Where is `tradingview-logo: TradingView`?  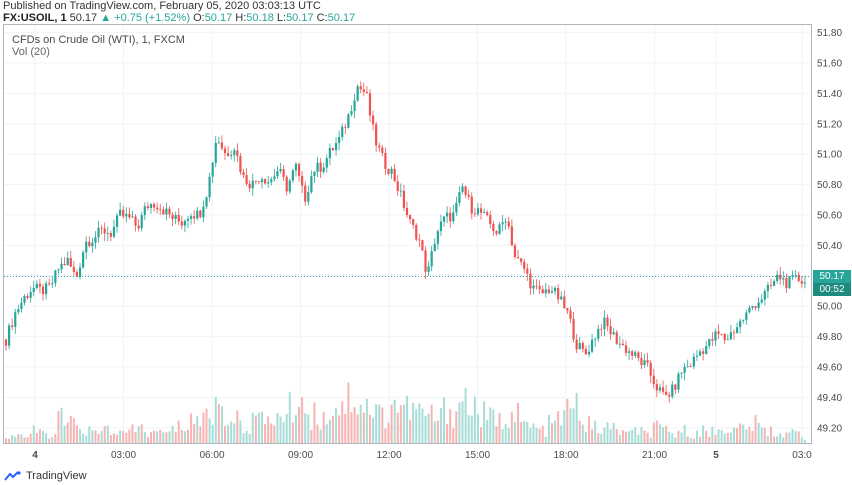 tradingview-logo: TradingView is located at coordinates (45, 476).